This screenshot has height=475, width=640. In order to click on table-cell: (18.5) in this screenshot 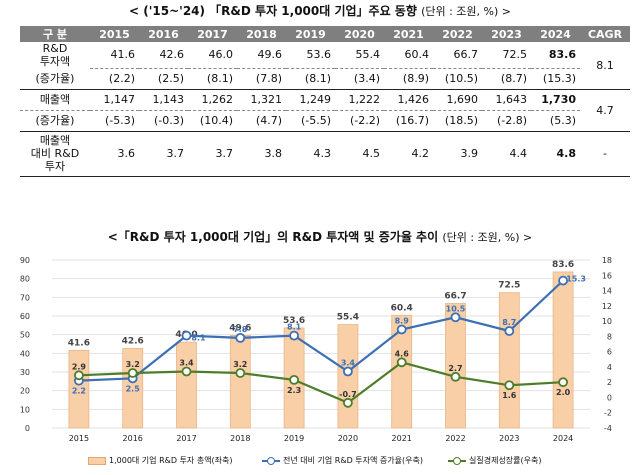, I will do `click(457, 121)`.